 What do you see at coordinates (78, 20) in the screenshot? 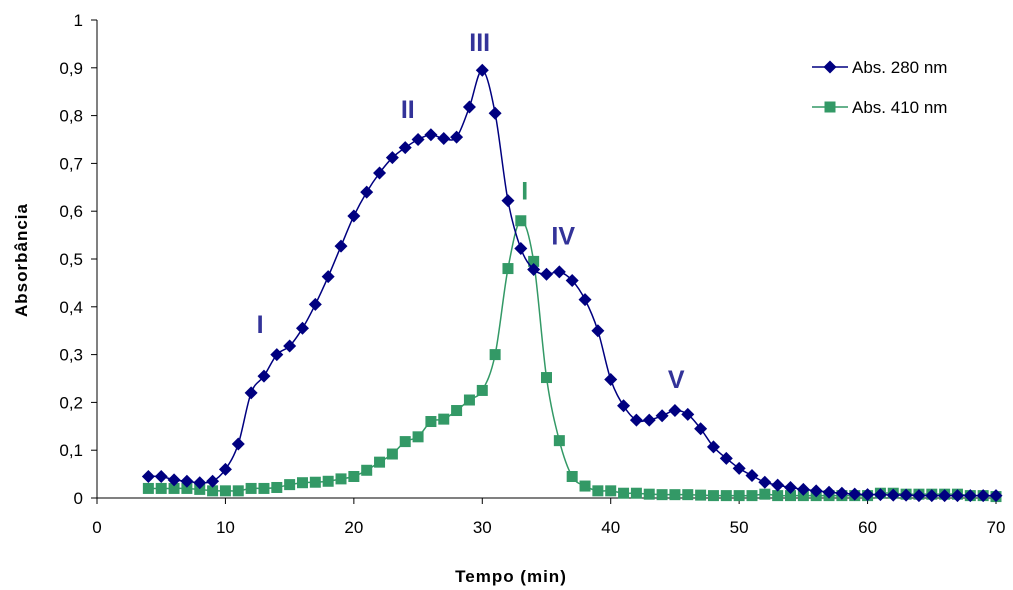
I see `y-tick-label: 1` at bounding box center [78, 20].